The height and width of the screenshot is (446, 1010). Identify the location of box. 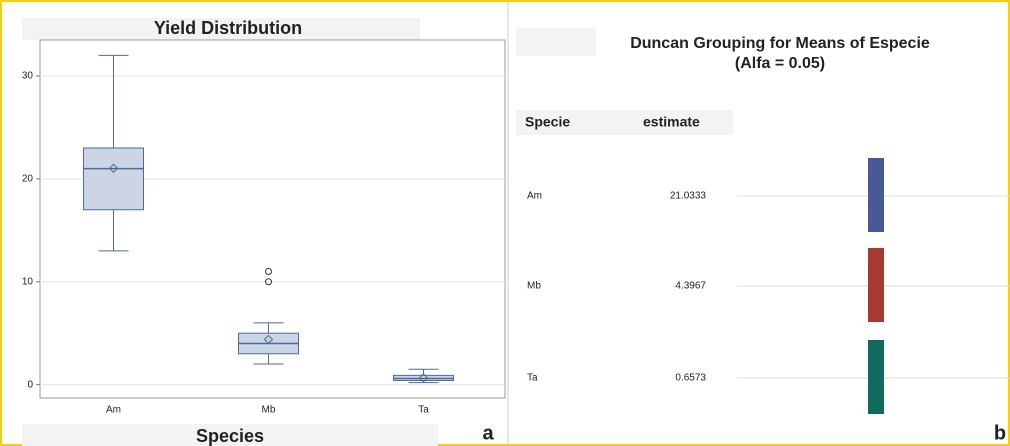
(113, 179).